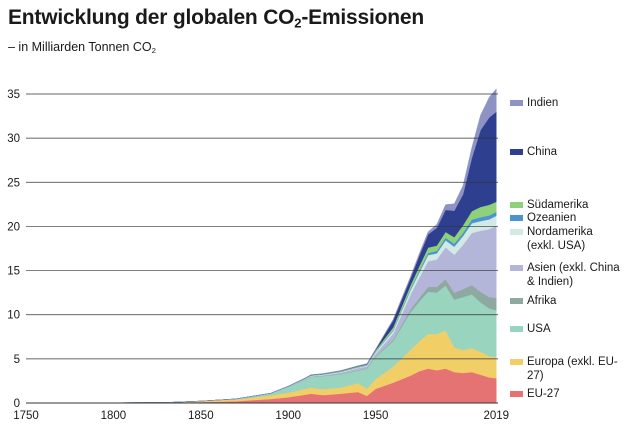 The width and height of the screenshot is (624, 425). I want to click on legend-label: Afrika, so click(542, 301).